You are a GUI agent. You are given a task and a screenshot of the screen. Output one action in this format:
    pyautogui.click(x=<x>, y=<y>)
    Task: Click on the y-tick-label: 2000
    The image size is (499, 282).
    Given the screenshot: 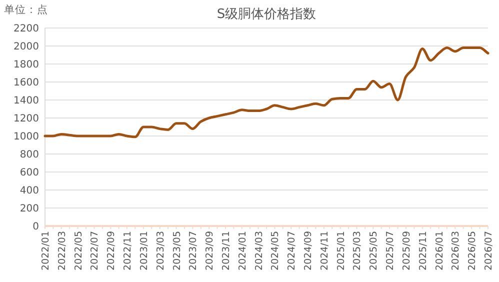 What is the action you would take?
    pyautogui.click(x=26, y=47)
    